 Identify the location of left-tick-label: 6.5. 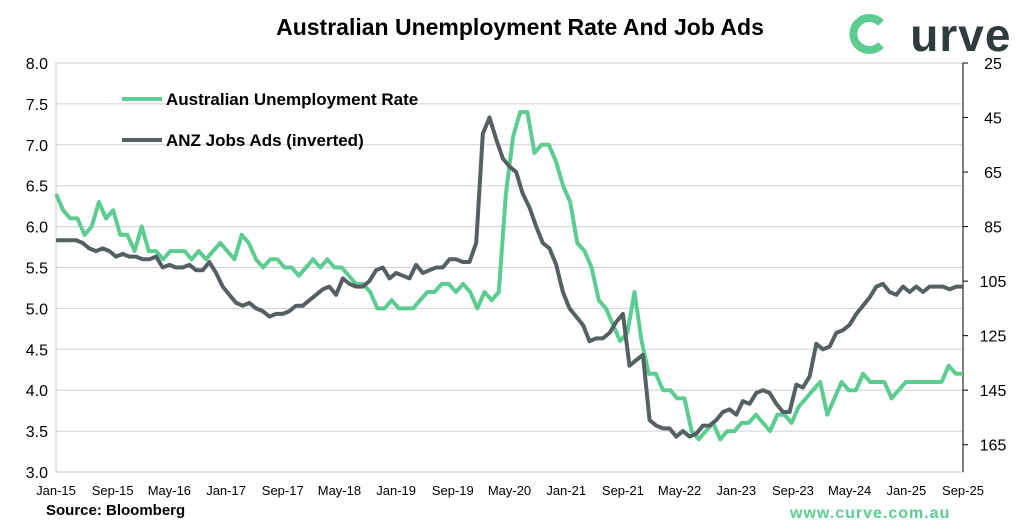
(37, 187).